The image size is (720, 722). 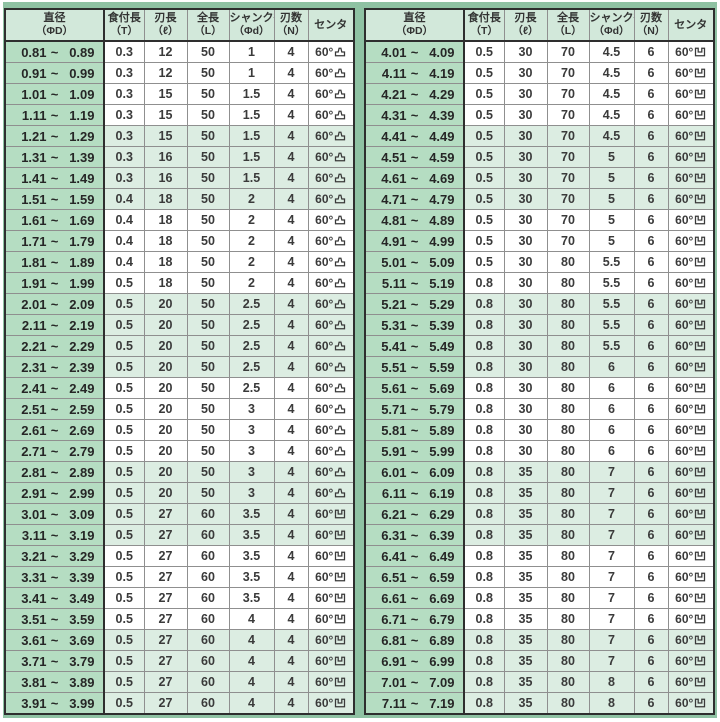 I want to click on diameter-range-cell: 2.51 ~2.59, so click(x=54, y=409).